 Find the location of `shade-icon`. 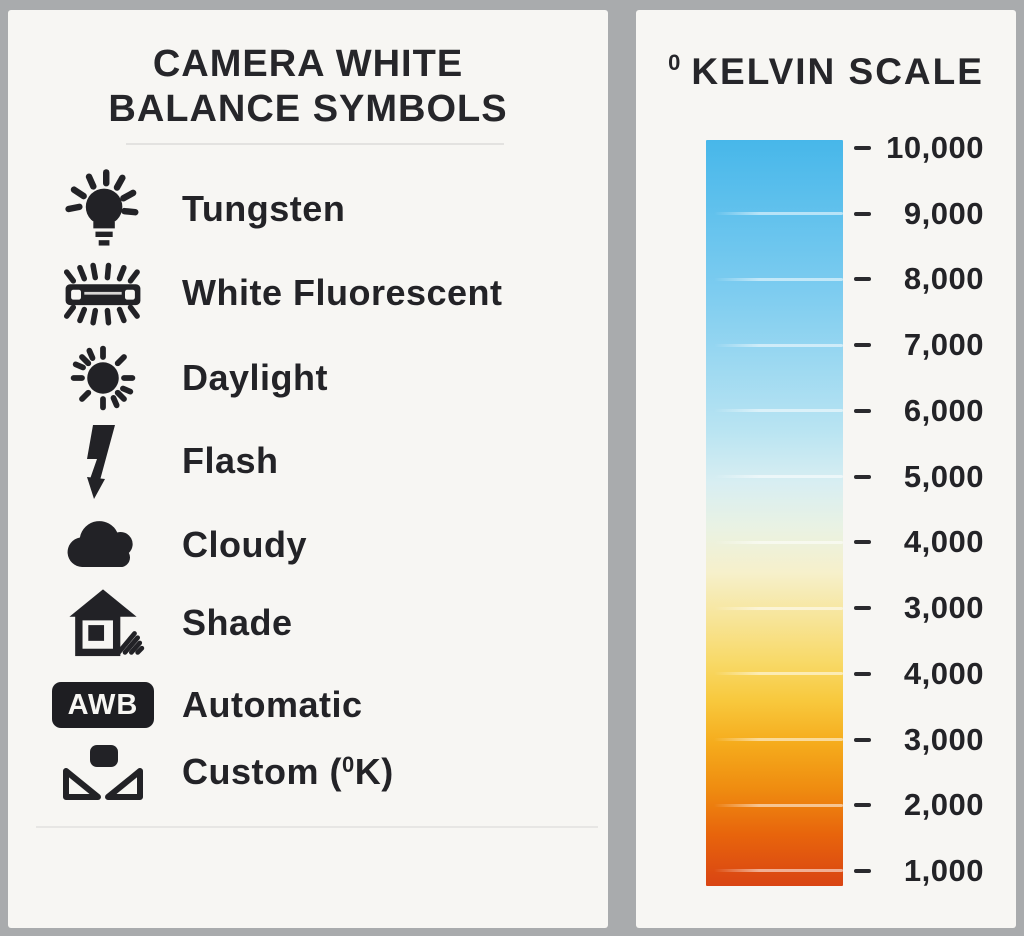

shade-icon is located at coordinates (103, 623).